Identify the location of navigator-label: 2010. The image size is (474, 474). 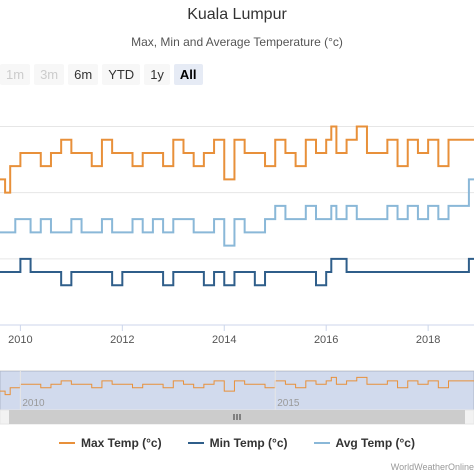
(33, 403).